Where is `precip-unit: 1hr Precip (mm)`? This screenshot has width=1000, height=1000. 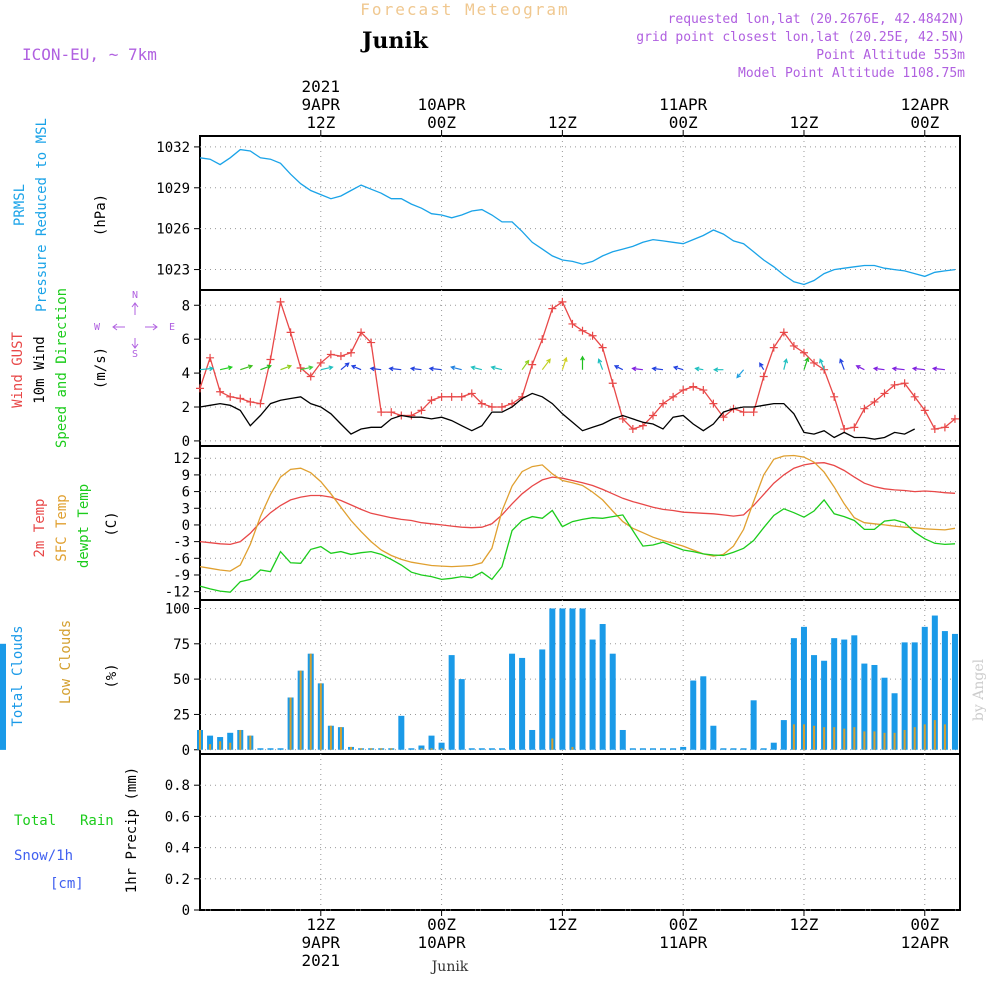
precip-unit: 1hr Precip (mm) is located at coordinates (132, 830).